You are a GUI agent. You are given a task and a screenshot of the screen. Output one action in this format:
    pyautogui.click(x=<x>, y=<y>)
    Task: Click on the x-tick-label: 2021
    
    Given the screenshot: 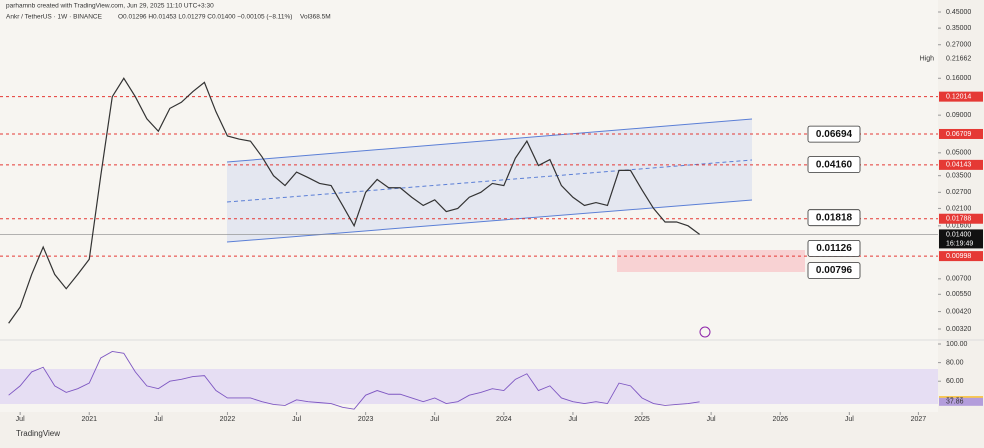 What is the action you would take?
    pyautogui.click(x=89, y=419)
    